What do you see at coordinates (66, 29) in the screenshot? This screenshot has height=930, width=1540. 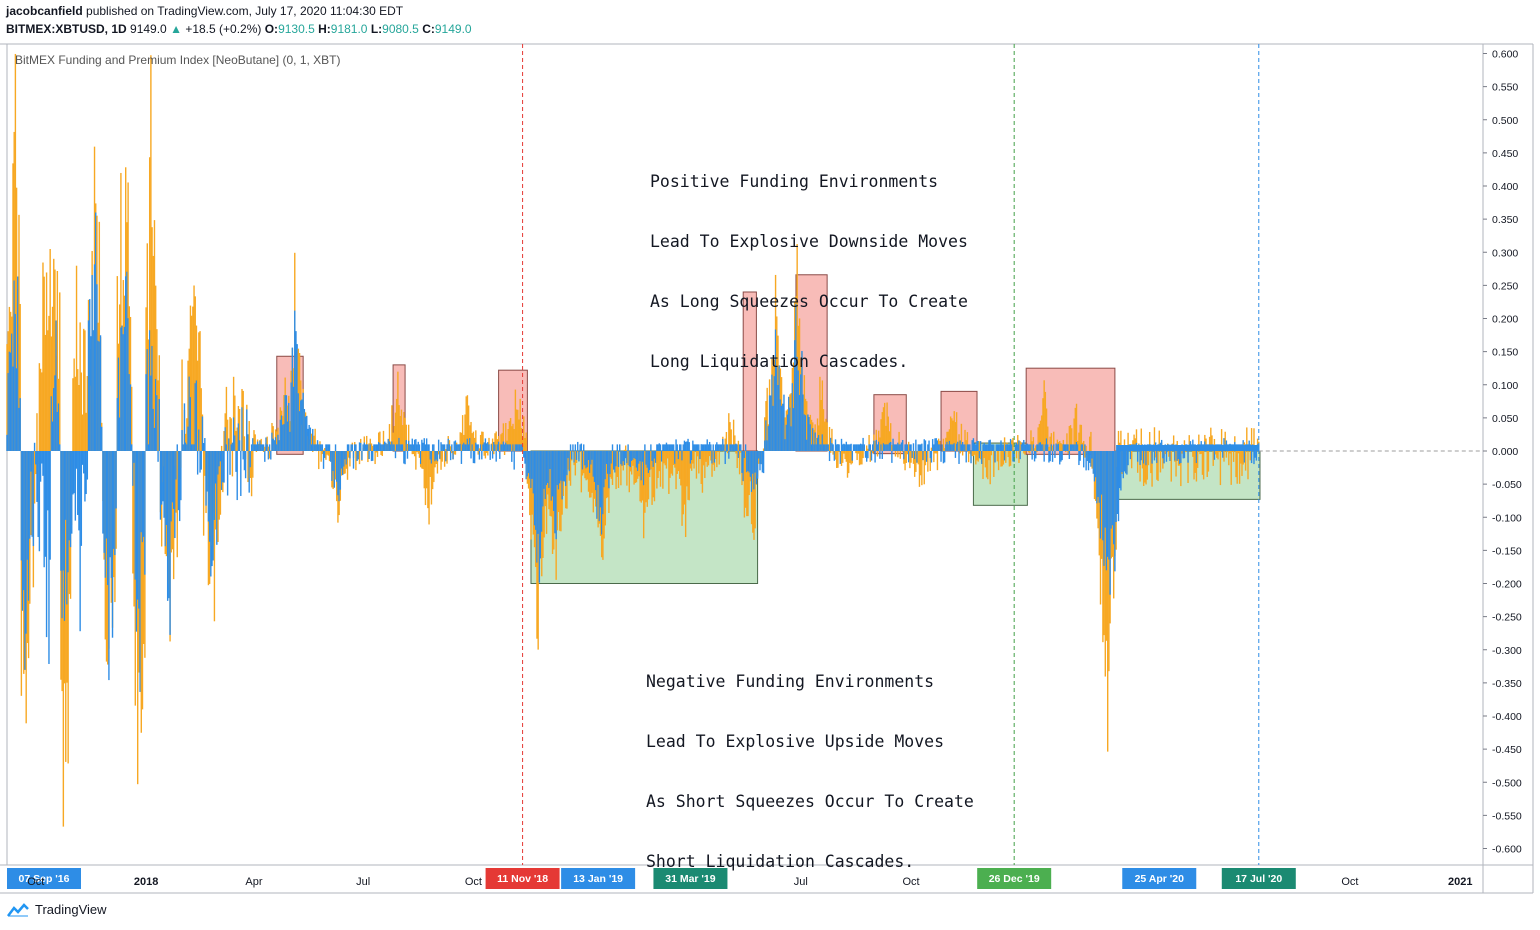 I see `symbol-name: BITMEX:XBTUSD, 1D` at bounding box center [66, 29].